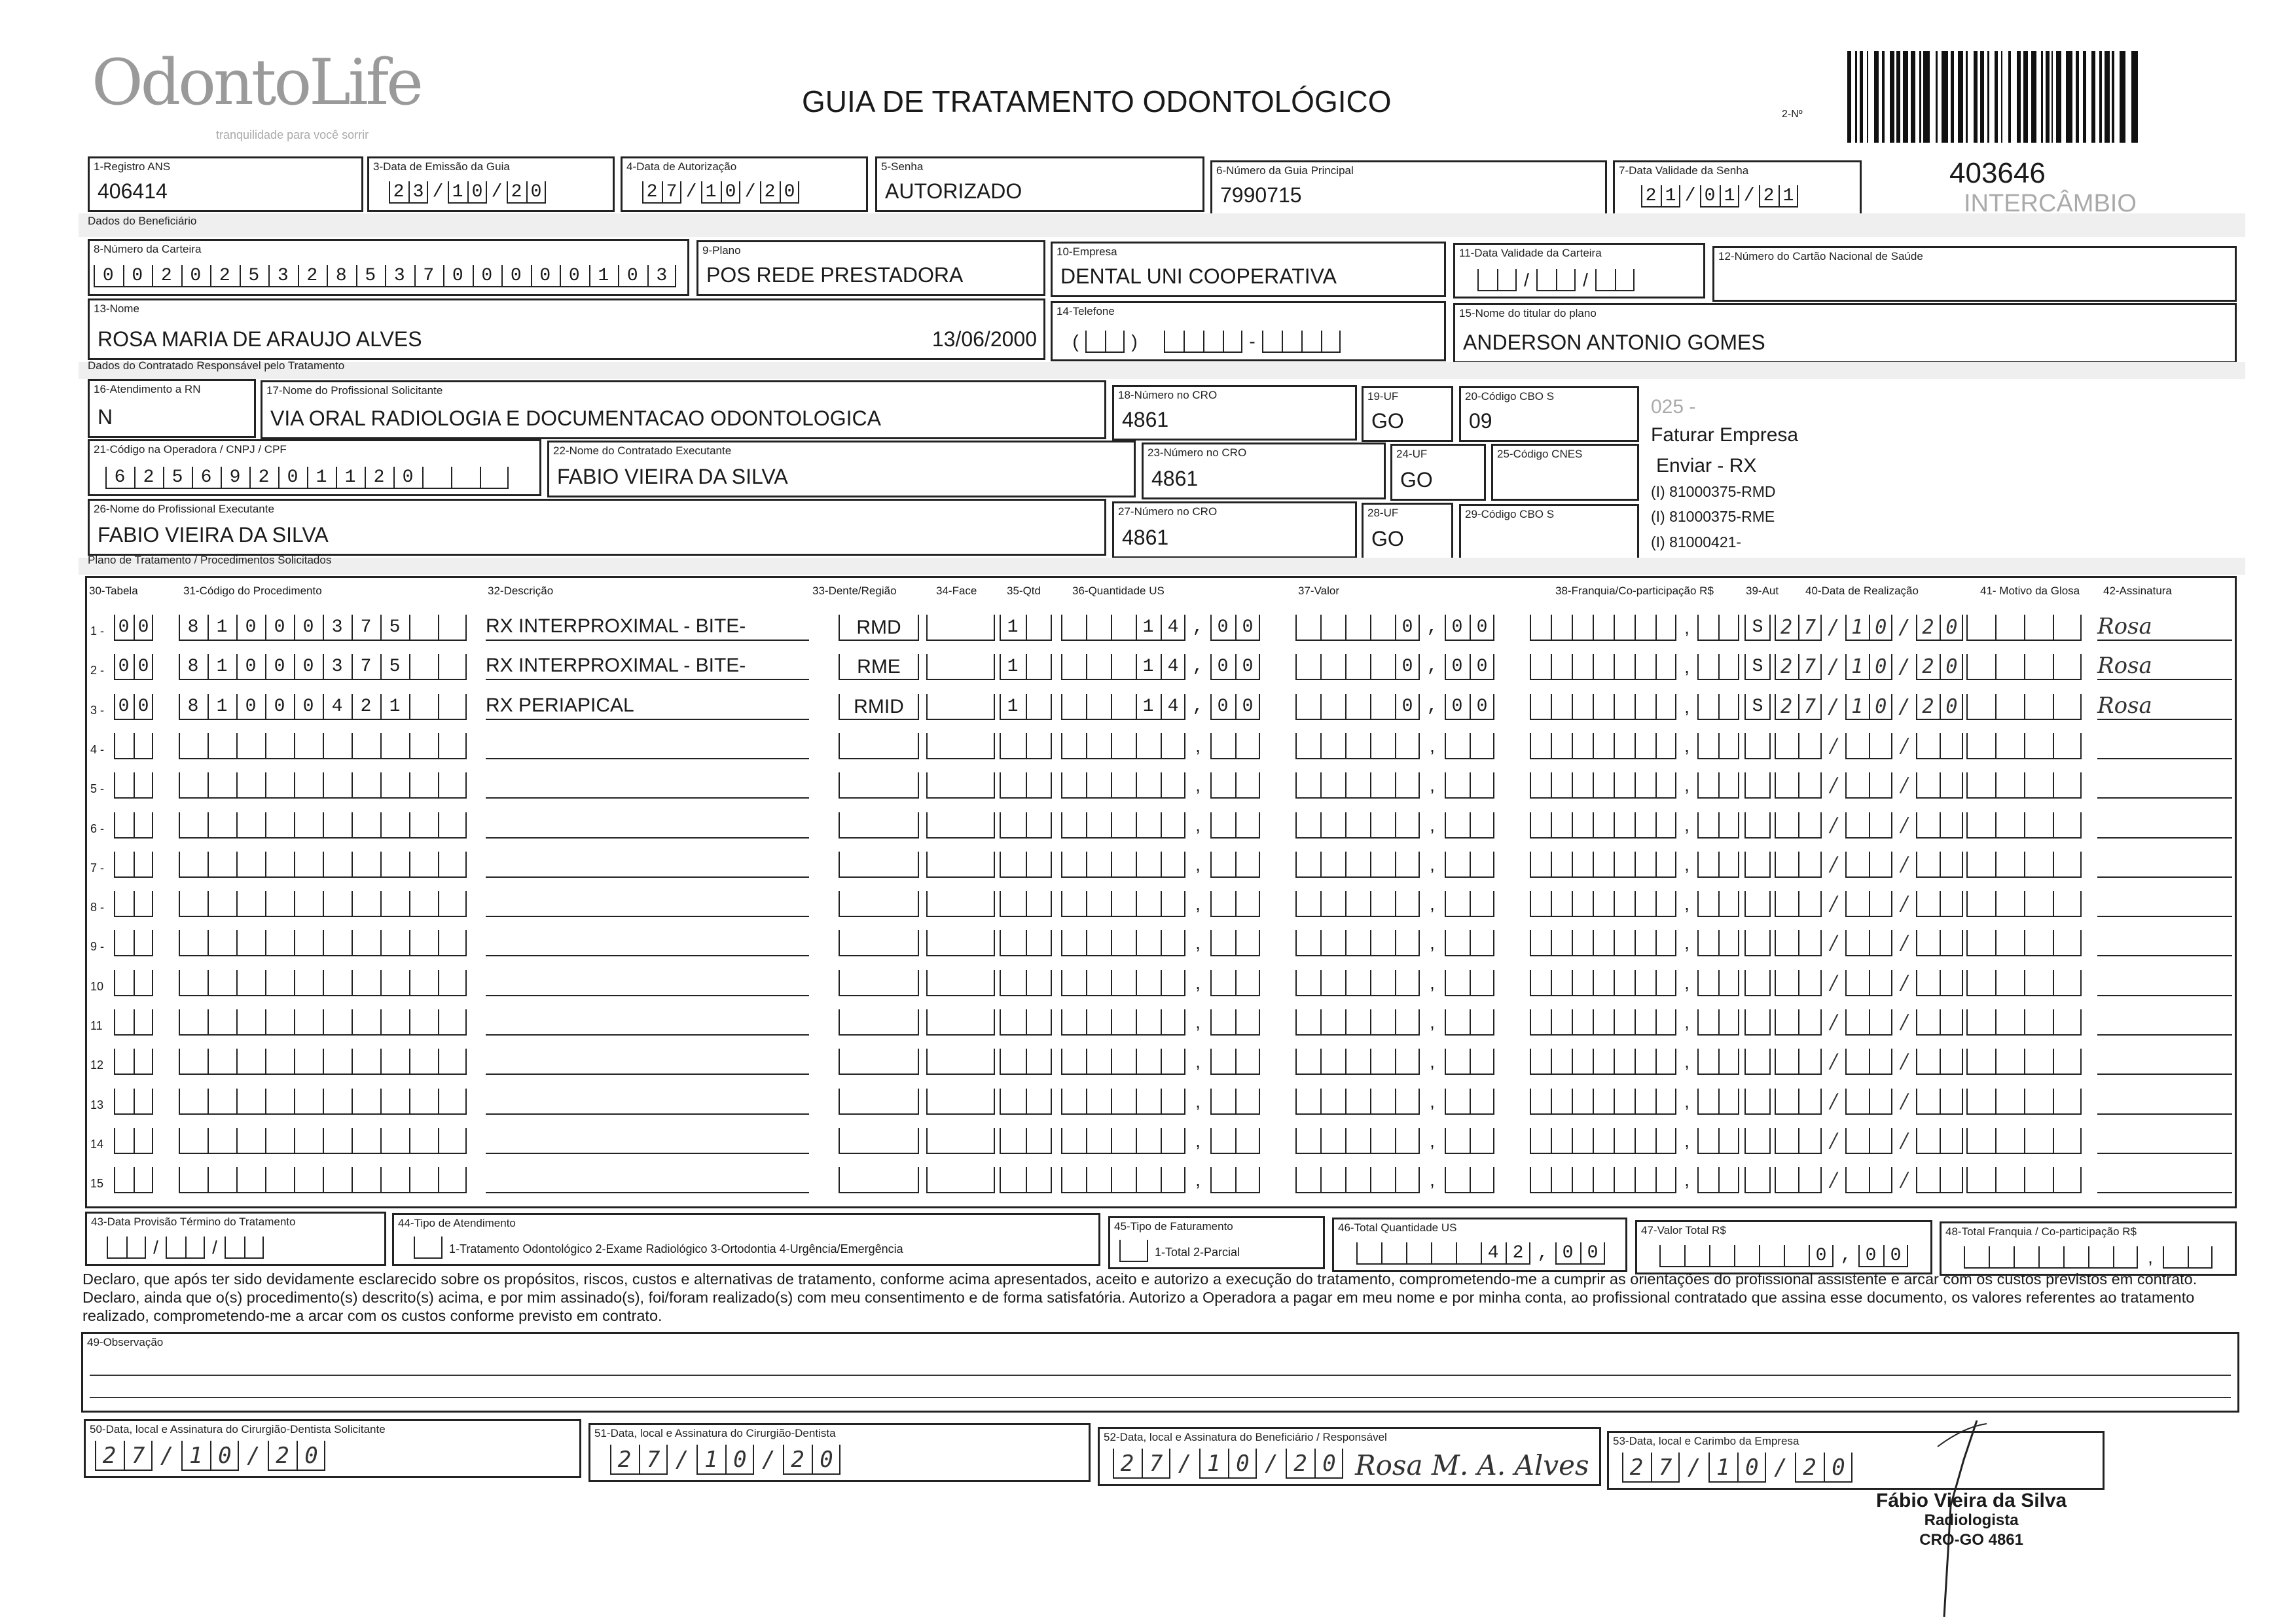 This screenshot has width=2295, height=1624. Describe the element at coordinates (1161, 628) in the screenshot. I see `qtd-us-comb: 14,00` at that location.